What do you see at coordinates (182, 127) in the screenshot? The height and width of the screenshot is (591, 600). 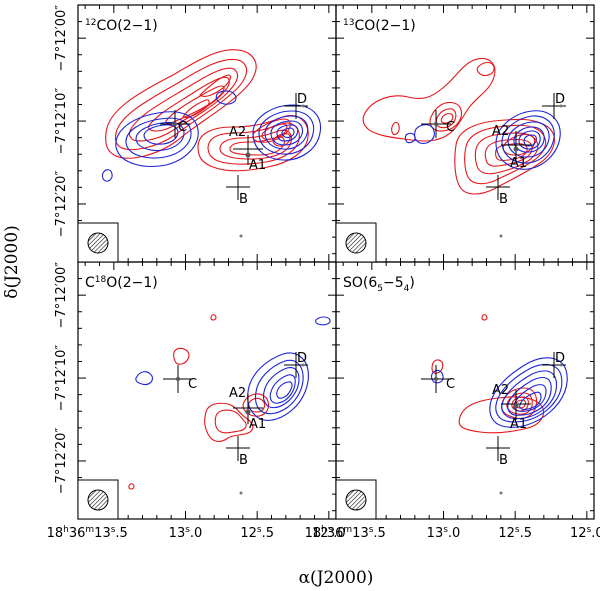 I see `source-c-label: C` at bounding box center [182, 127].